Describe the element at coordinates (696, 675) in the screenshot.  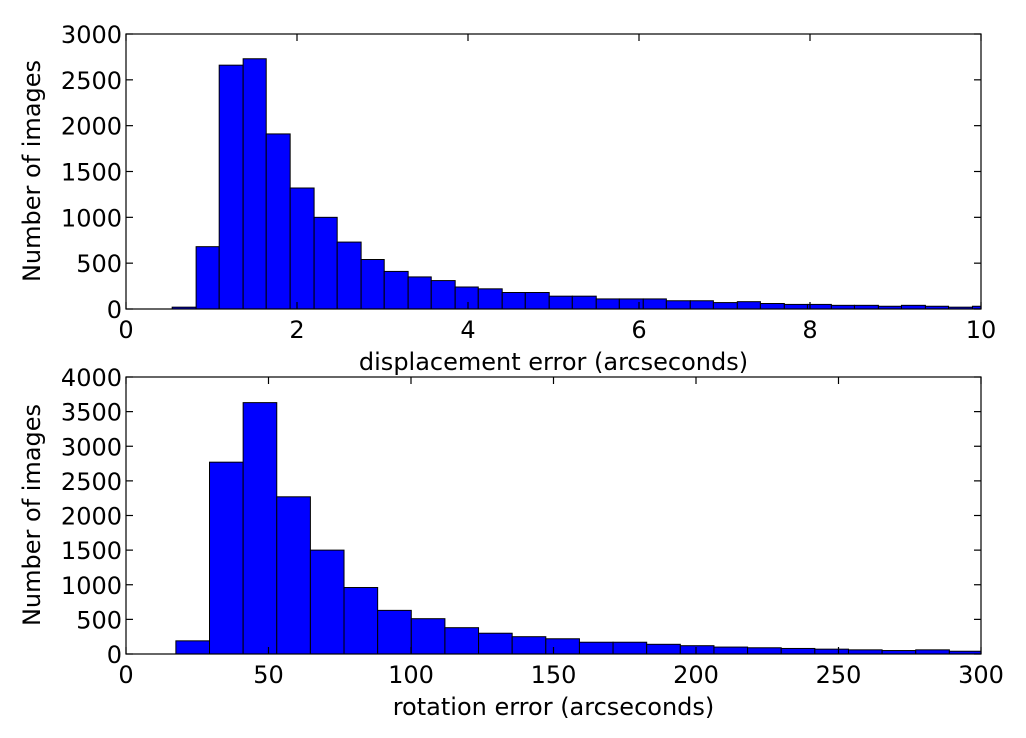
I see `x-tick-label: 200` at that location.